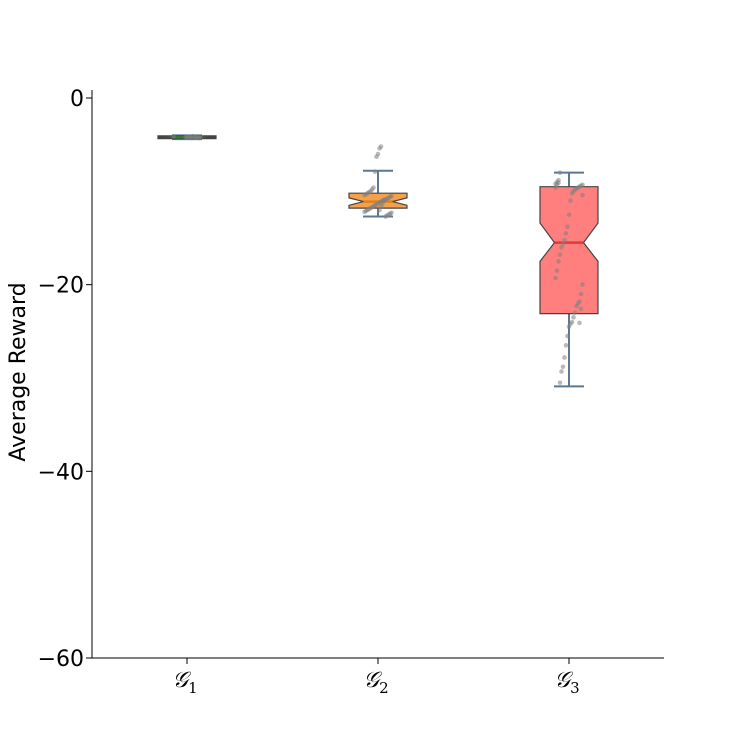 This screenshot has height=739, width=739. Describe the element at coordinates (18, 371) in the screenshot. I see `y-axis-title: Average Reward` at that location.